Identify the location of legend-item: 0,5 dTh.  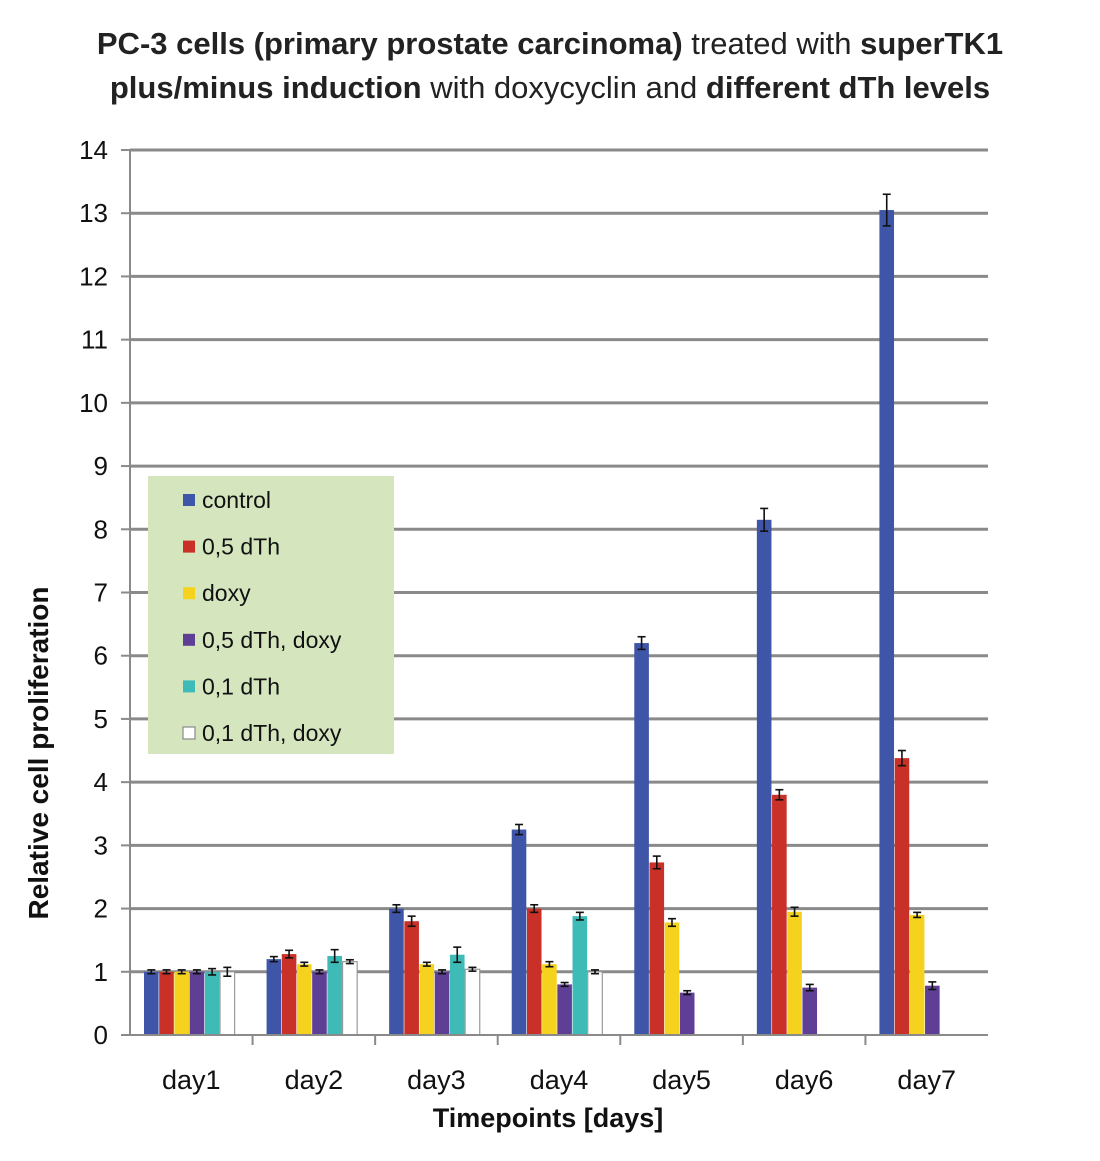
(231, 547).